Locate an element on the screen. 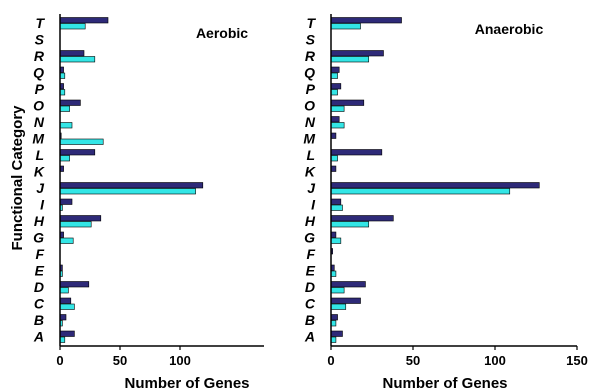 The width and height of the screenshot is (591, 392). bar-aerobic-C-series2 is located at coordinates (67, 306).